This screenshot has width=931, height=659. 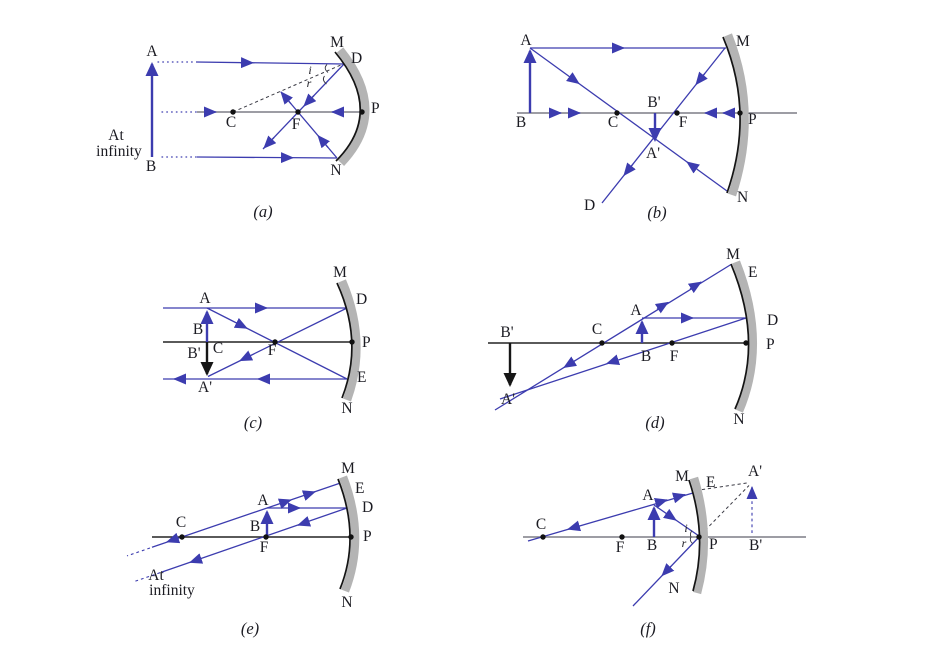 I want to click on dashed-extension-p-to-a2, so click(x=725, y=510).